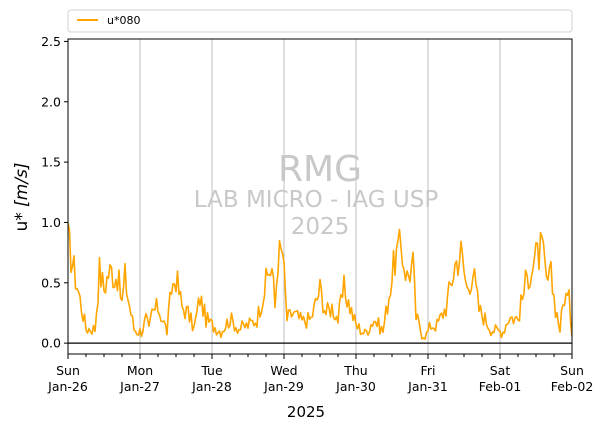  Describe the element at coordinates (51, 101) in the screenshot. I see `y-tick-label: 2.0` at that location.